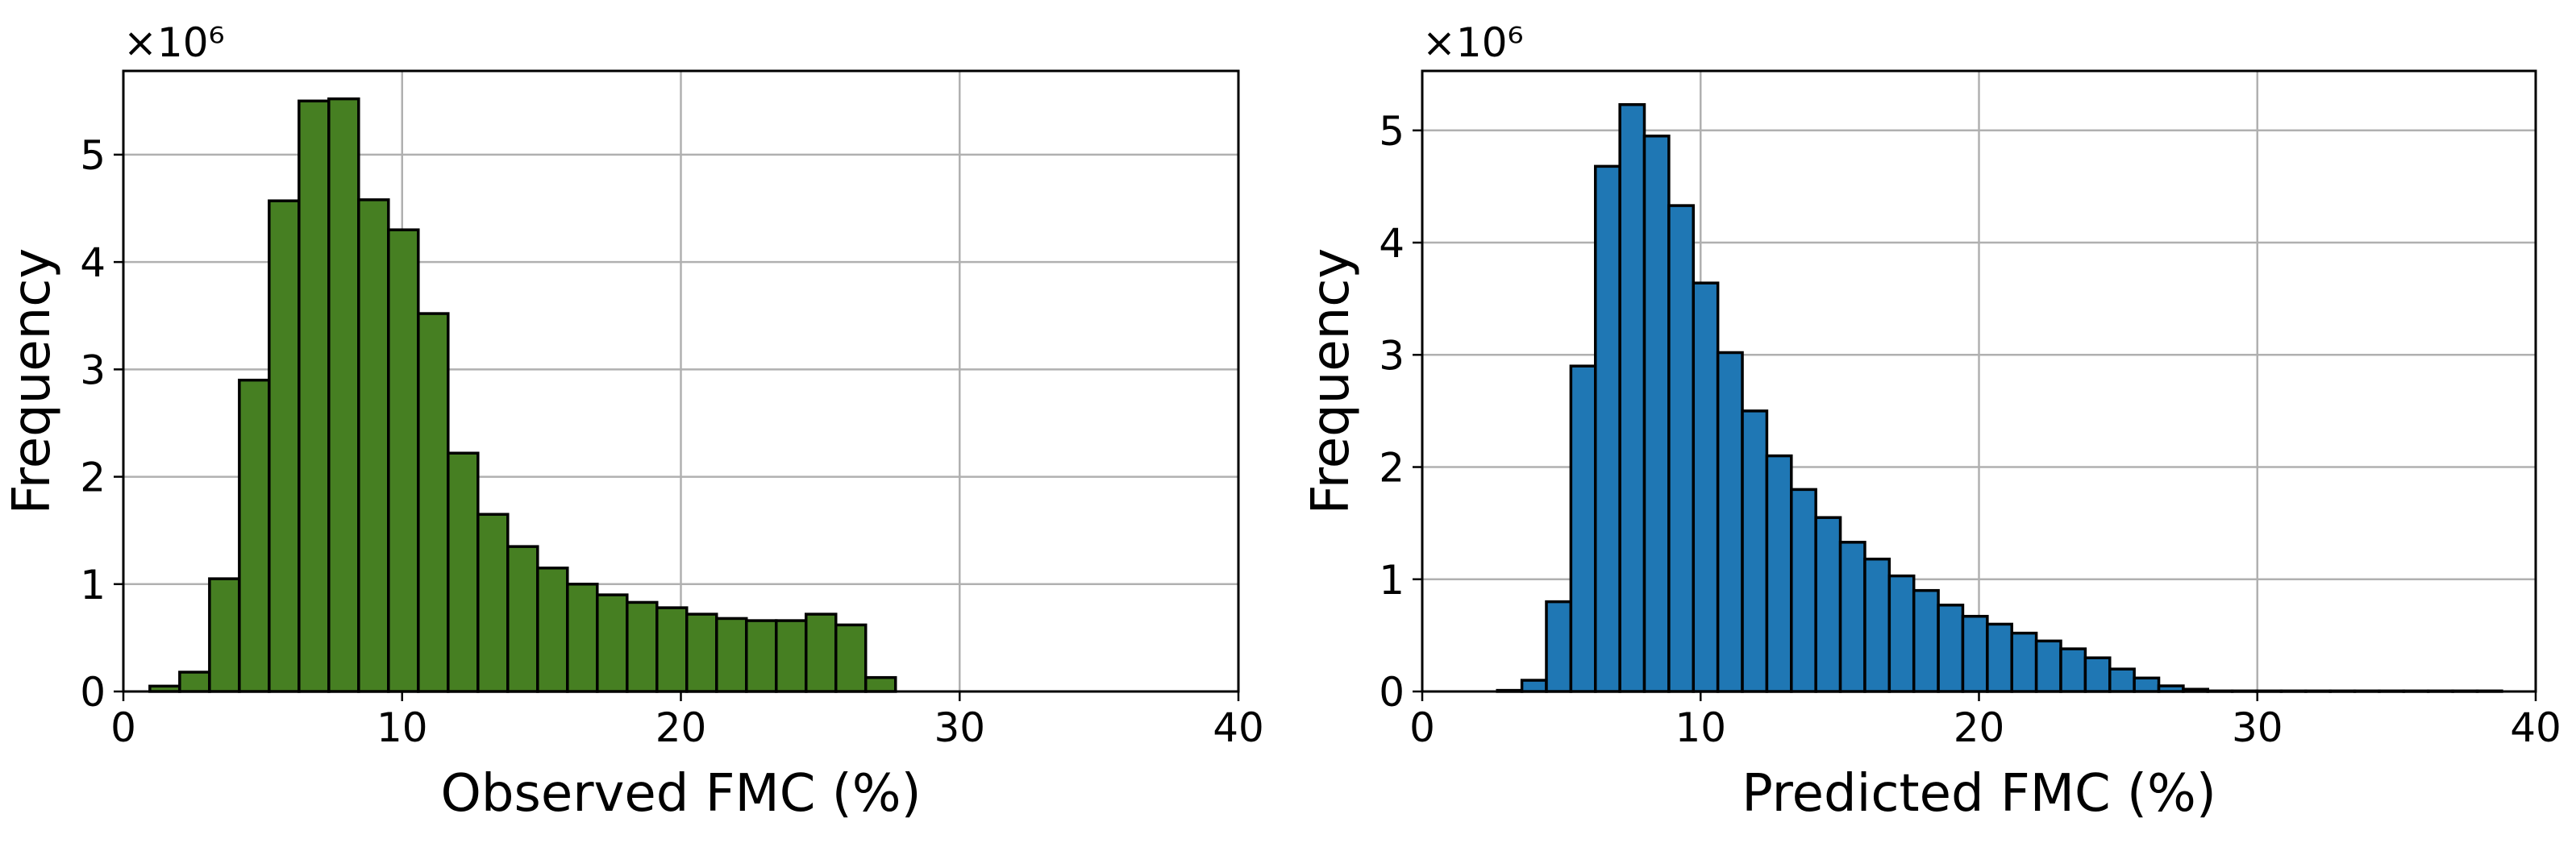 The image size is (2576, 843). I want to click on x-axis-label: Observed FMC (%), so click(681, 794).